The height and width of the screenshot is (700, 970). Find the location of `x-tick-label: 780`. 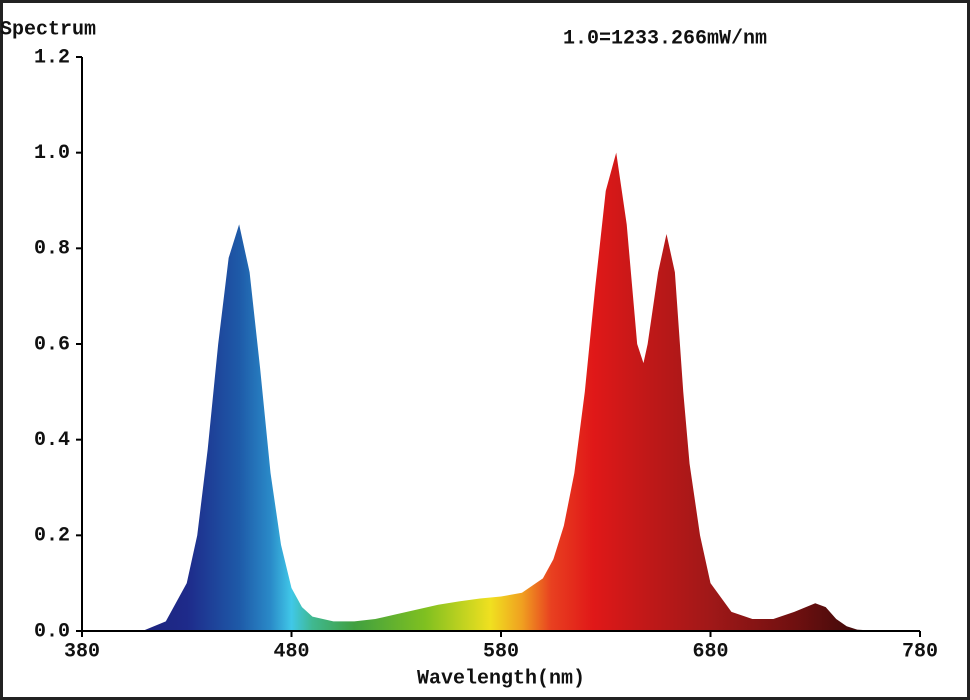

x-tick-label: 780 is located at coordinates (920, 651).